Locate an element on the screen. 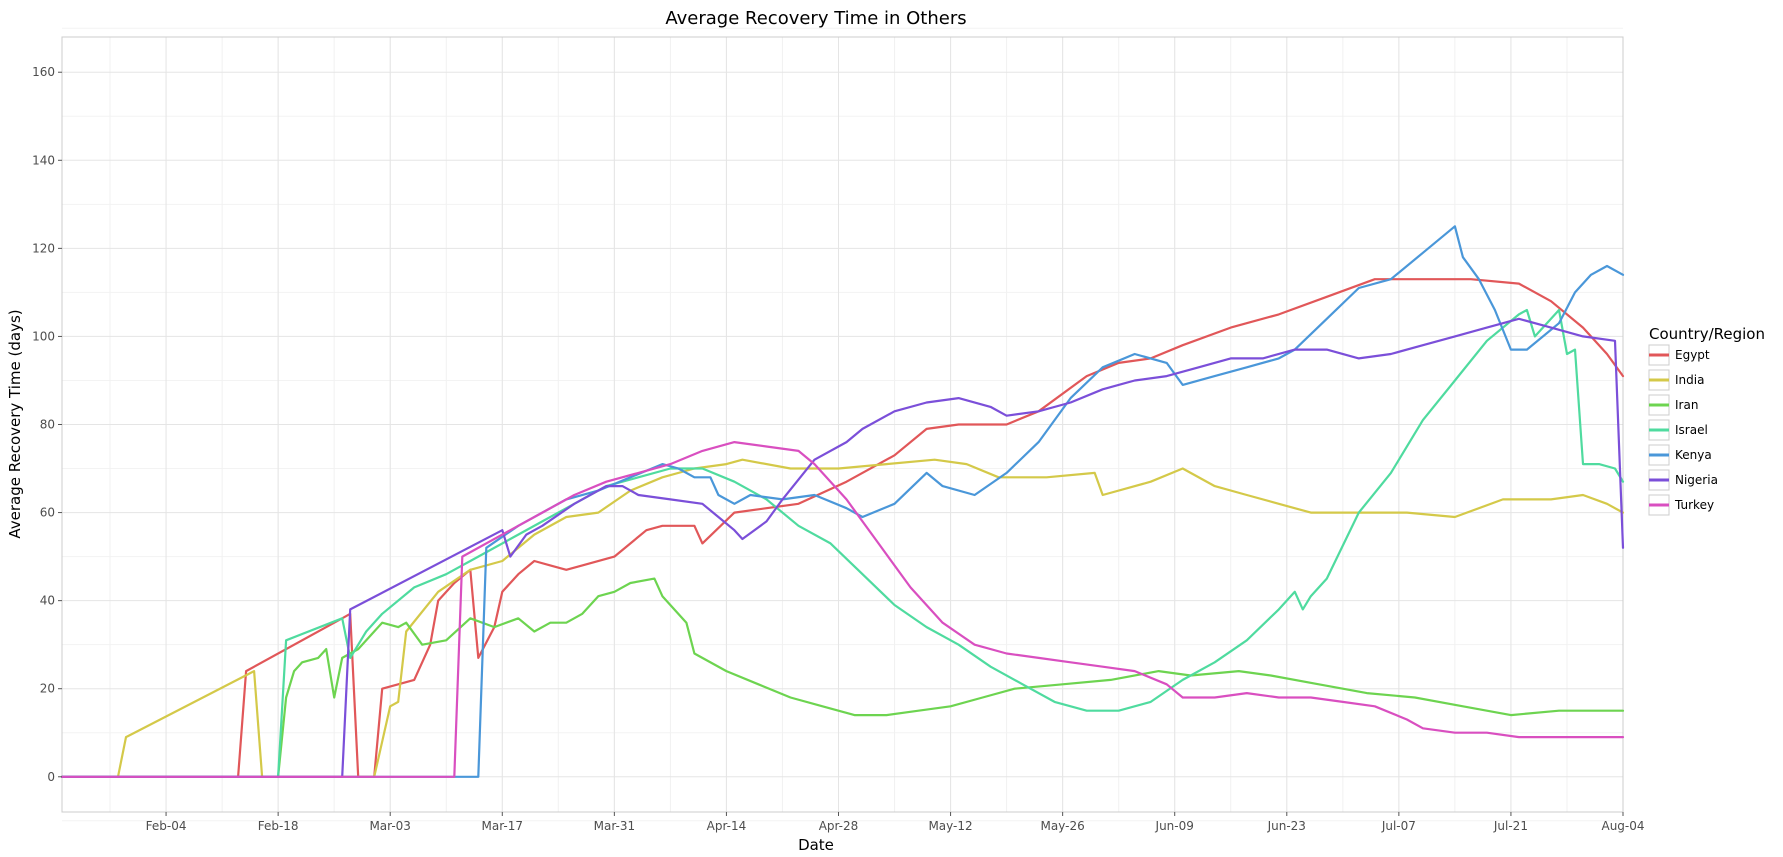  x-tick-label: Mar-03 is located at coordinates (389, 826).